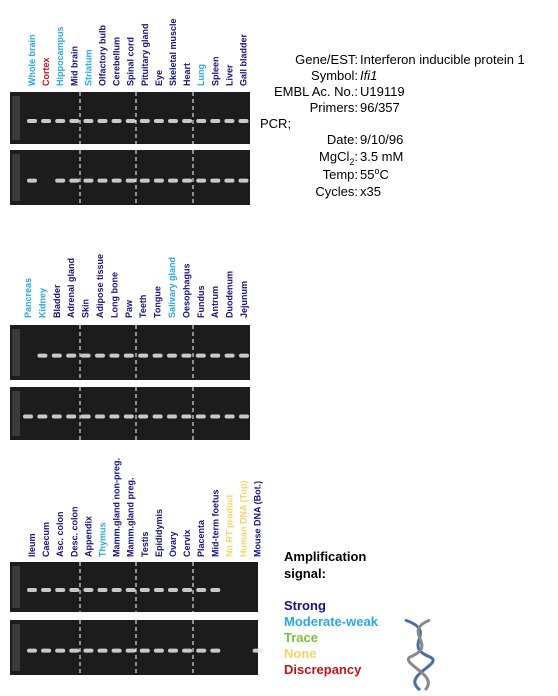  I want to click on info-label-text: Symbol:, so click(334, 75).